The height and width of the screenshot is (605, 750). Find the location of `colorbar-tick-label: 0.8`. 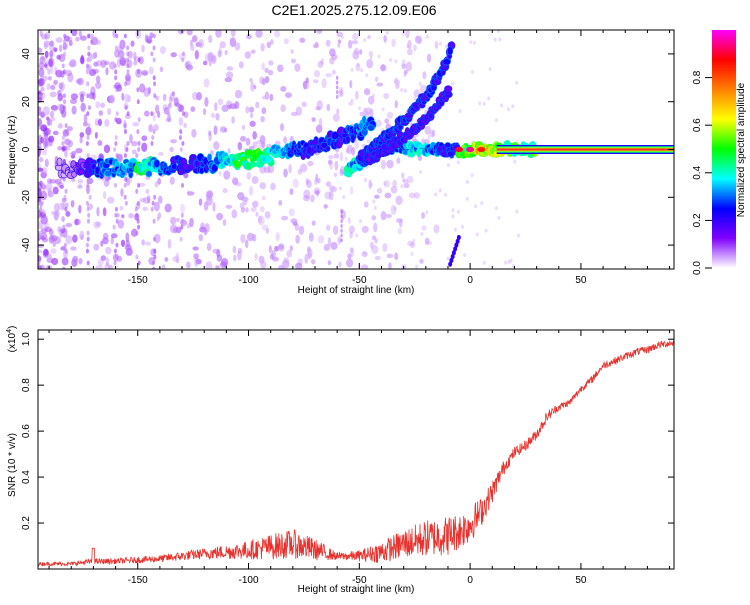

colorbar-tick-label: 0.8 is located at coordinates (697, 77).